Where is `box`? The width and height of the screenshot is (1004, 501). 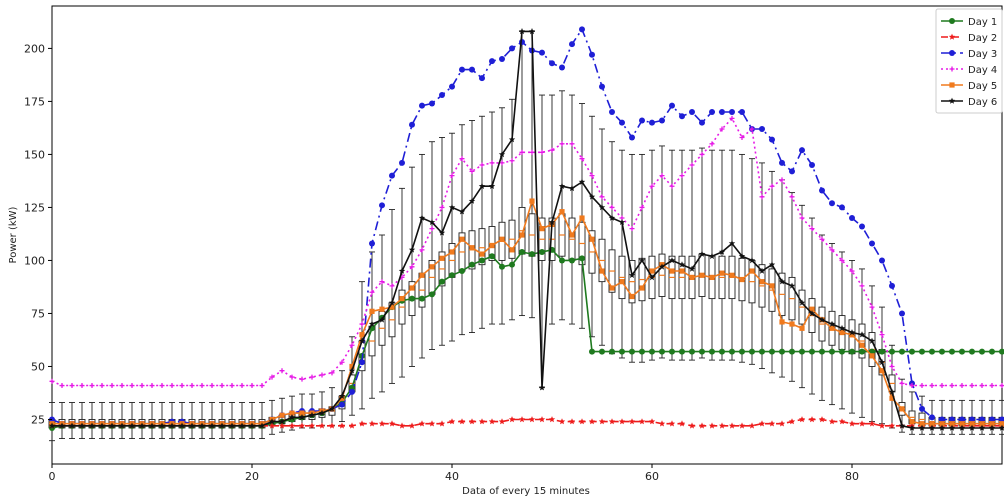 box is located at coordinates (482, 247).